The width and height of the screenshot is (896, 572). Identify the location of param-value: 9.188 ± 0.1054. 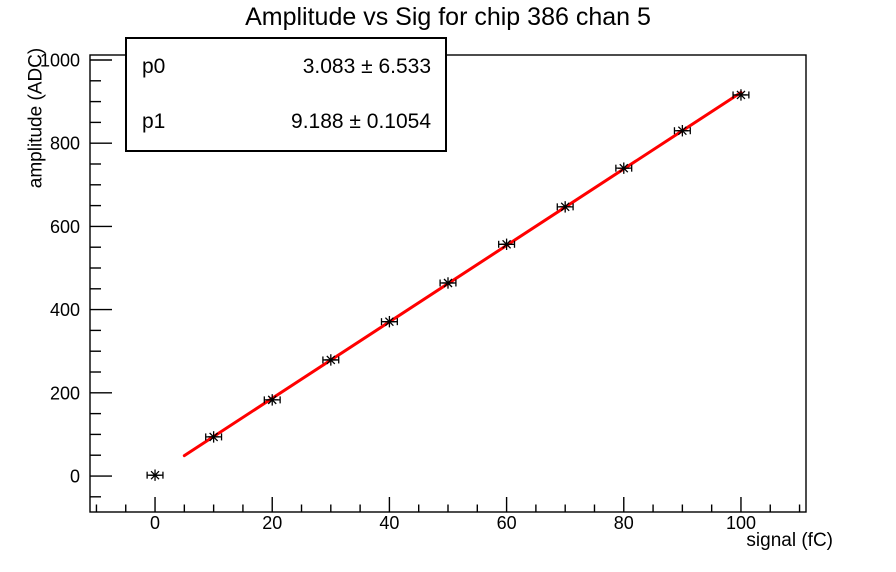
(361, 122).